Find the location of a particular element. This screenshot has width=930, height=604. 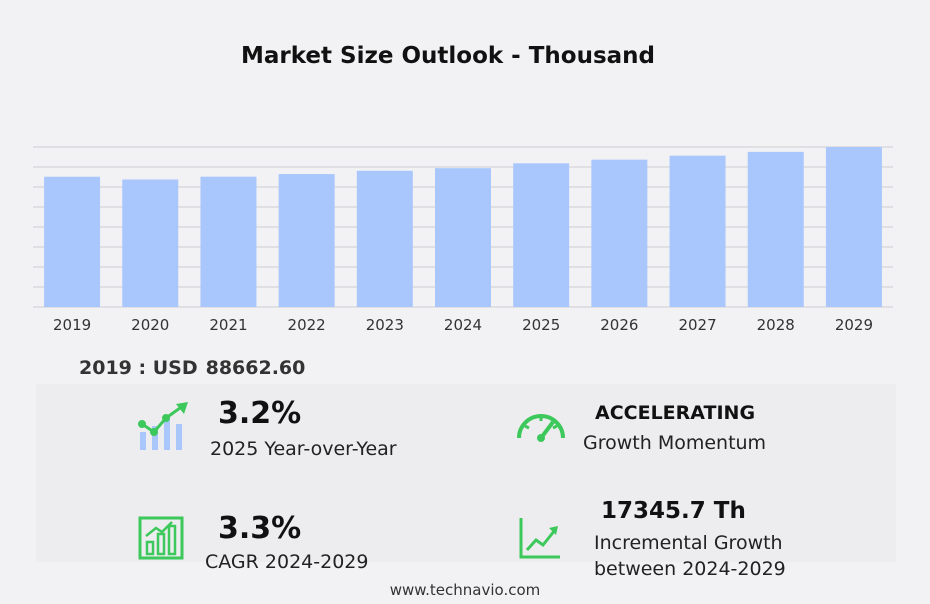

bar-2028 is located at coordinates (775, 229).